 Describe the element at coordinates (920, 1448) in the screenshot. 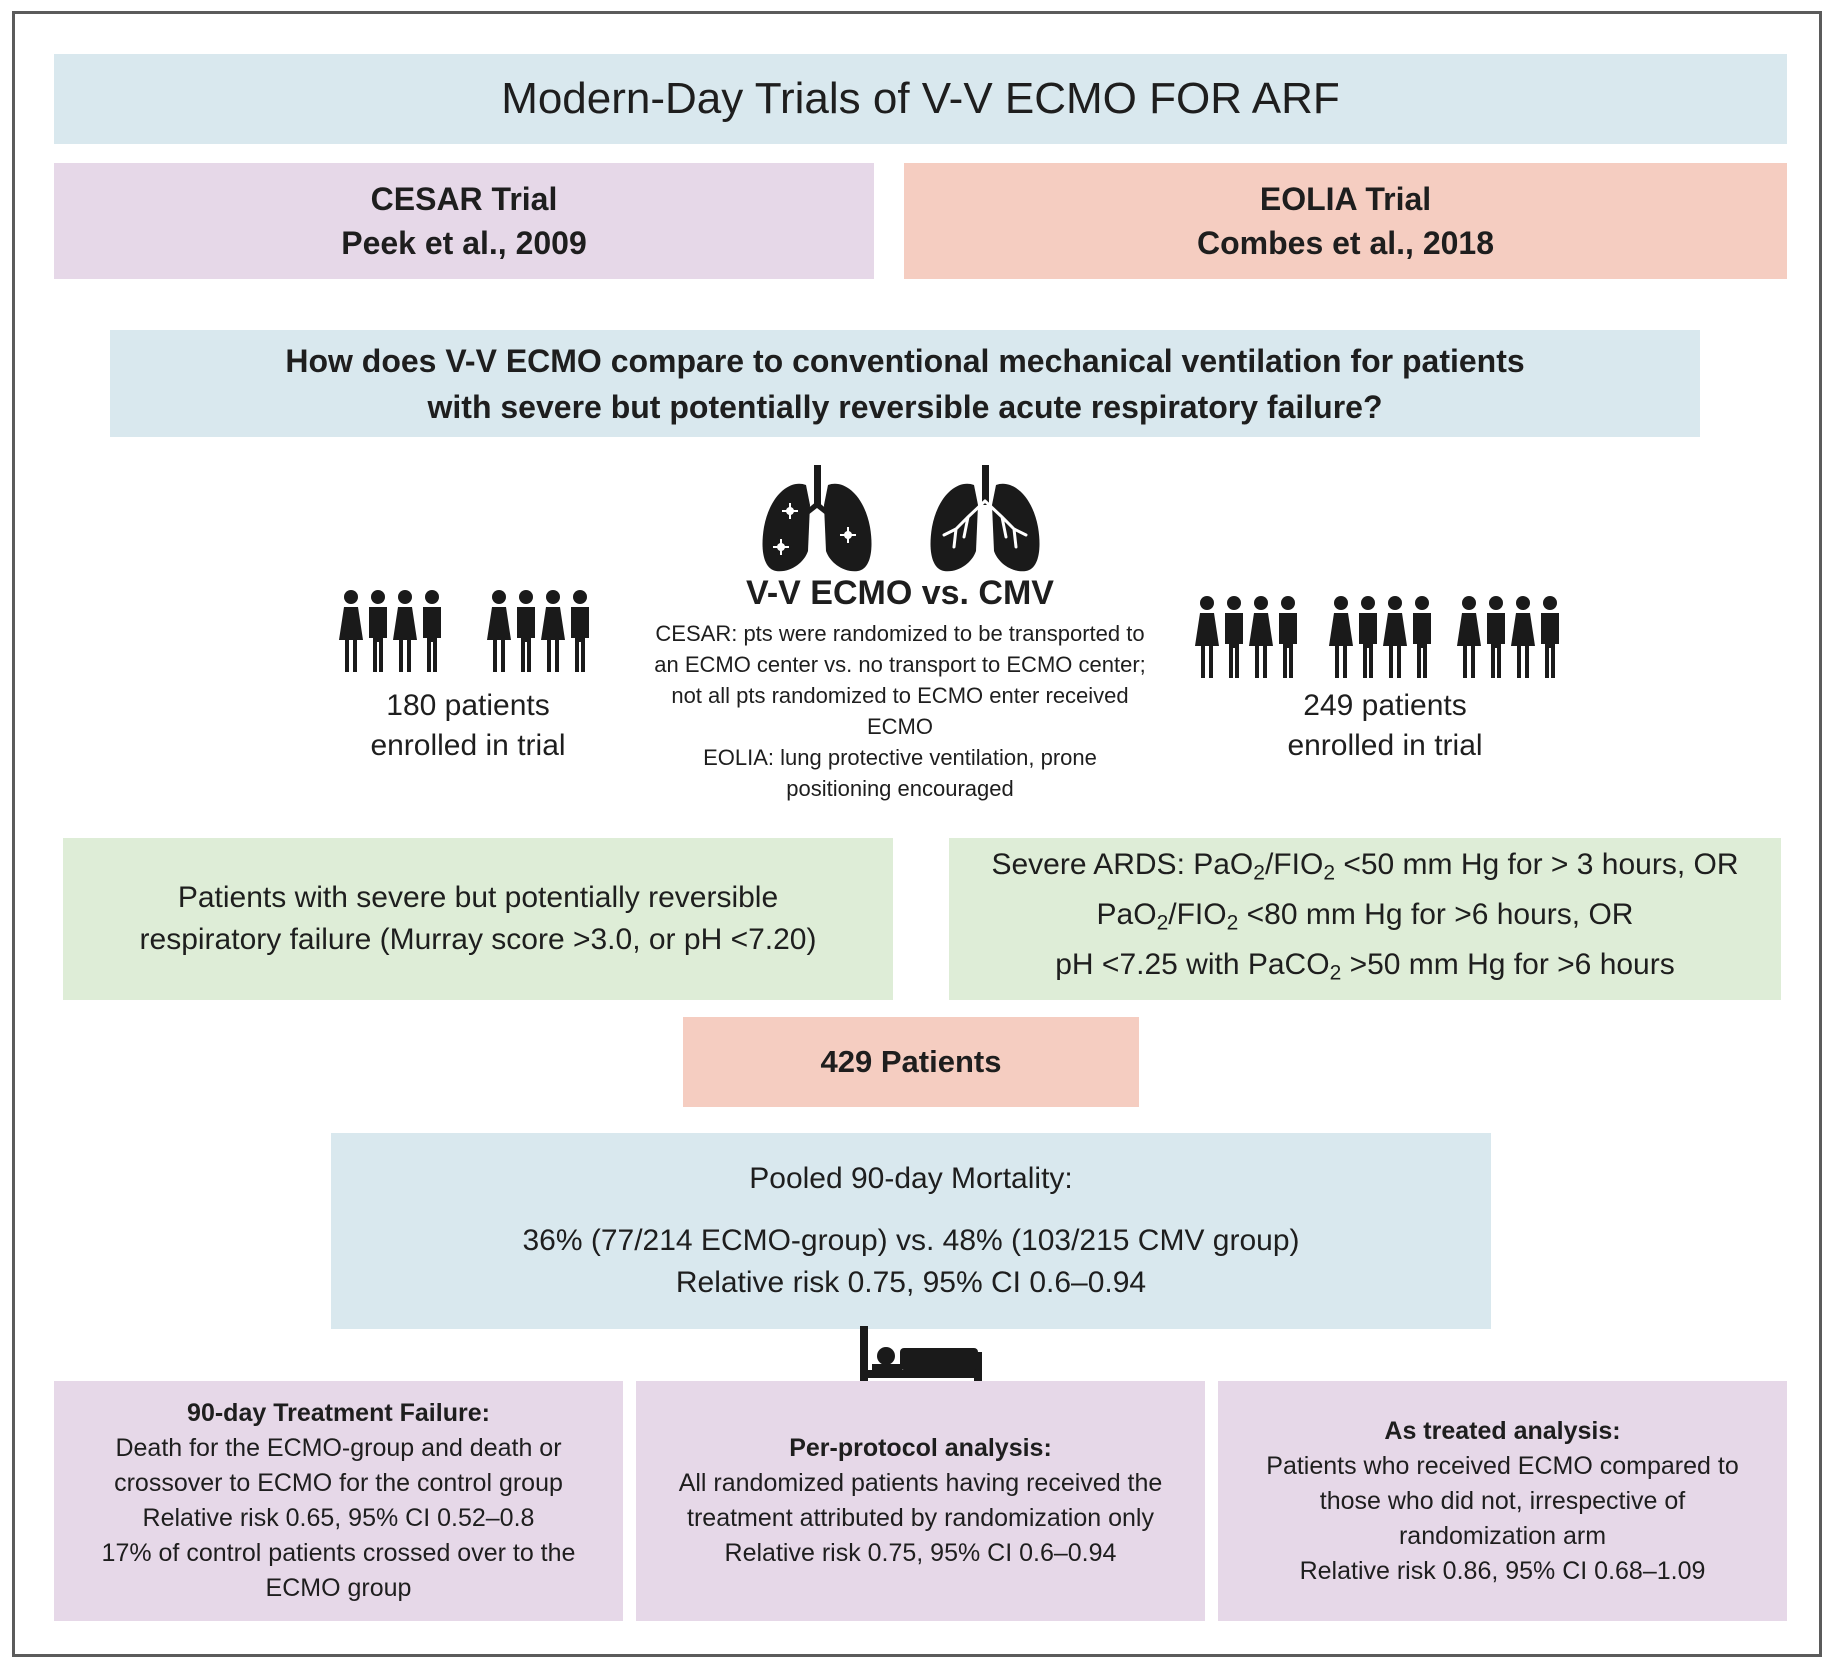

I see `per-protocol-heading: Per-protocol analysis:` at that location.